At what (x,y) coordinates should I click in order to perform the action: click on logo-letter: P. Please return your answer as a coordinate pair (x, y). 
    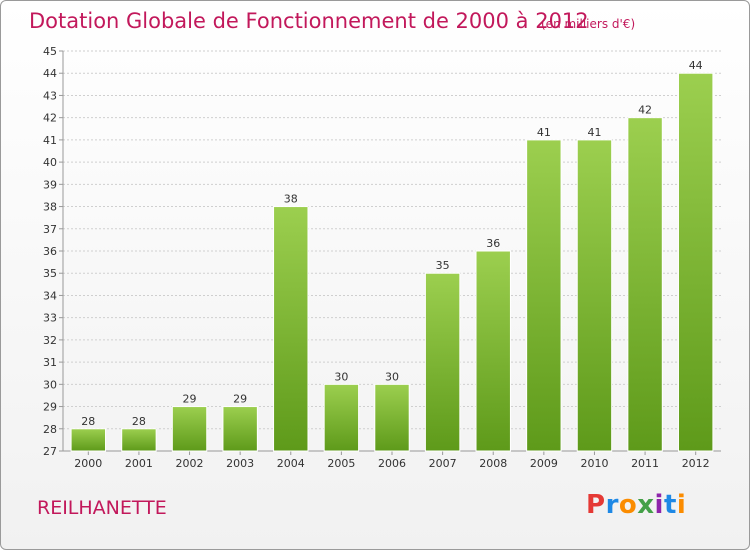
    Looking at the image, I should click on (596, 505).